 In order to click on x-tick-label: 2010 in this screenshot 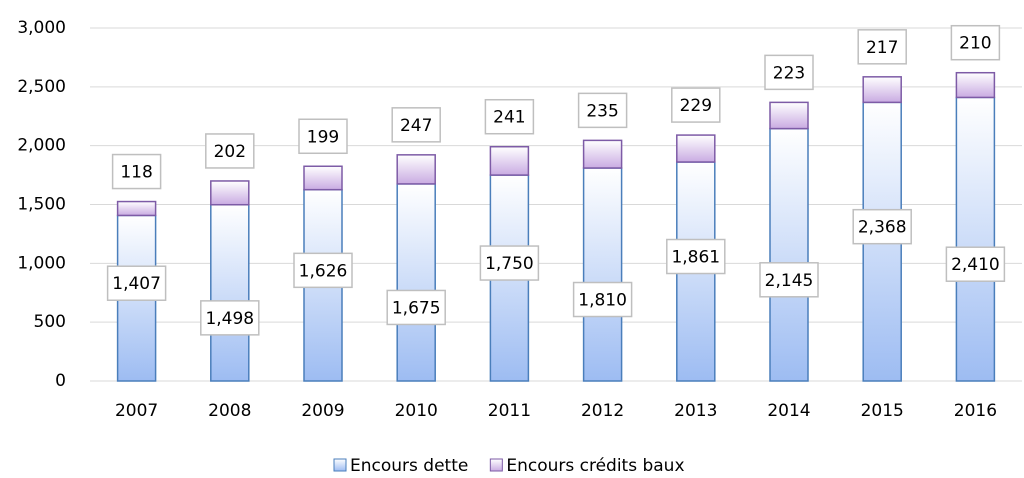, I will do `click(416, 411)`.